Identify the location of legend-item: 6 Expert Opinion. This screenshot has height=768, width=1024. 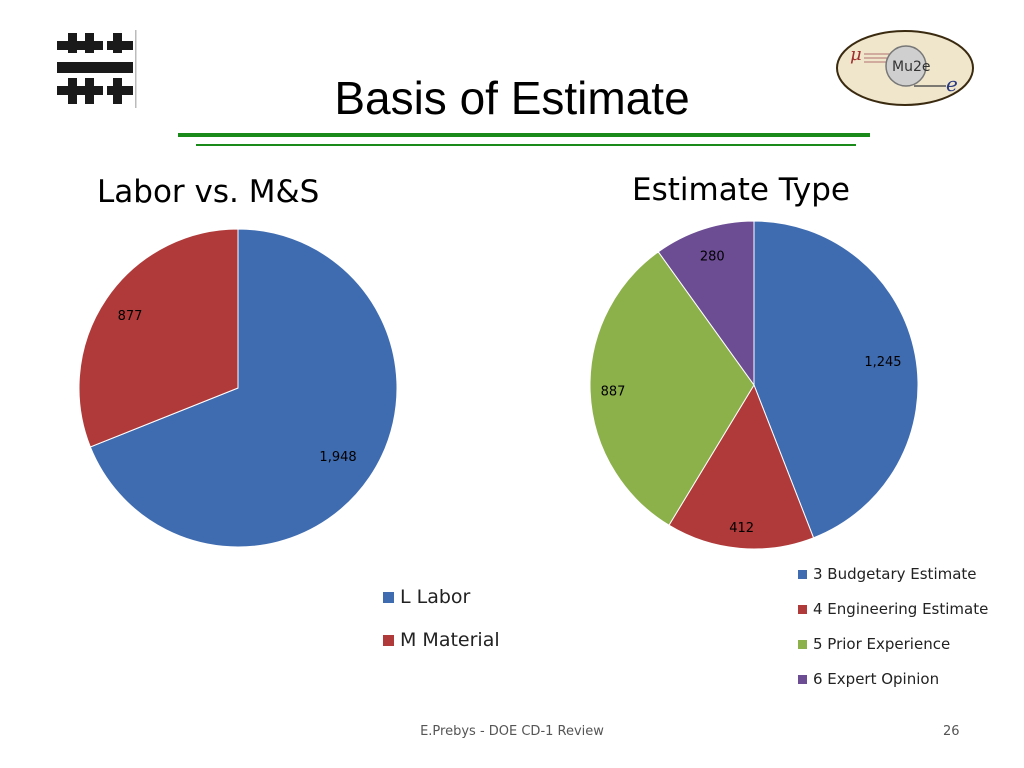
(868, 679).